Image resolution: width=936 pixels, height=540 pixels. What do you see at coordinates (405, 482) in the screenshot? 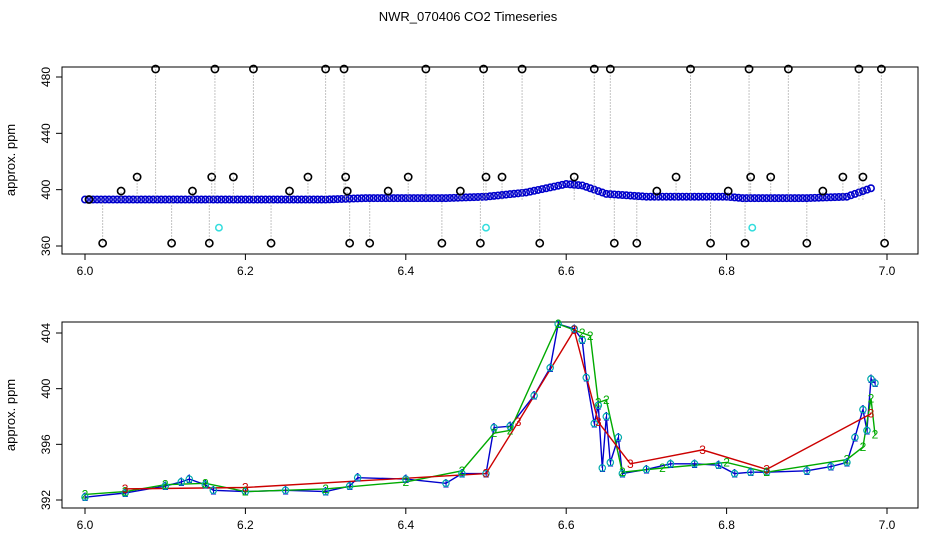
I see `point-label: 2` at bounding box center [405, 482].